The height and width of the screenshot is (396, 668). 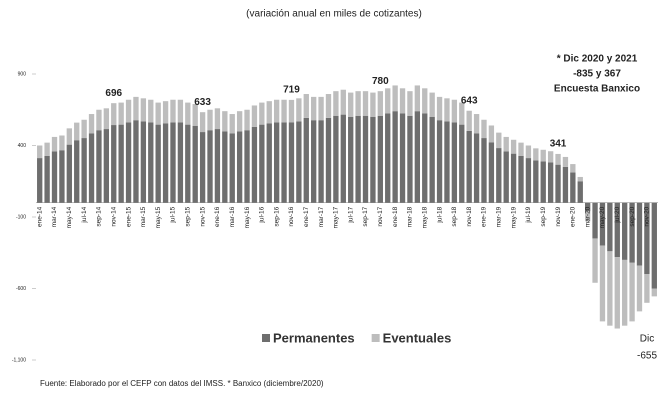 I want to click on x-tick-label: jul-16, so click(x=262, y=214).